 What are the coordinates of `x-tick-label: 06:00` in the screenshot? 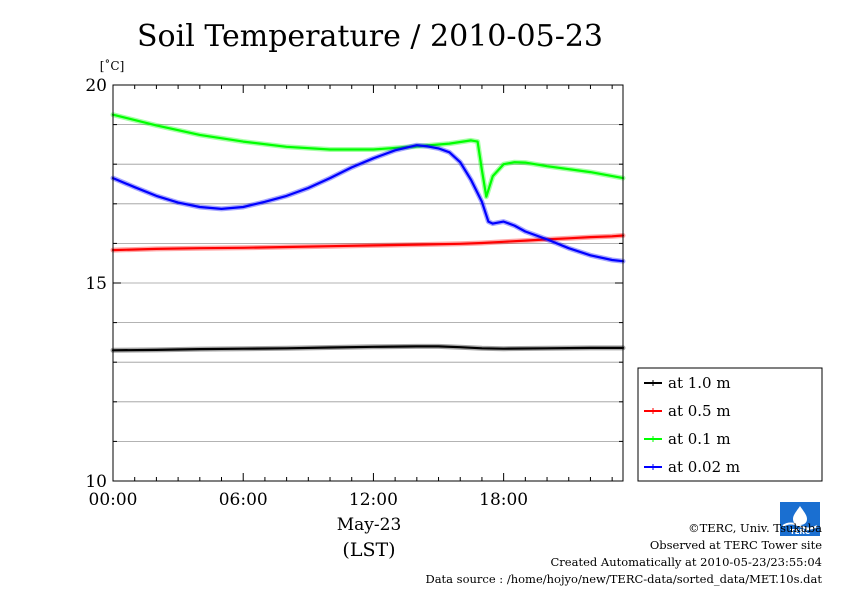 It's located at (243, 500).